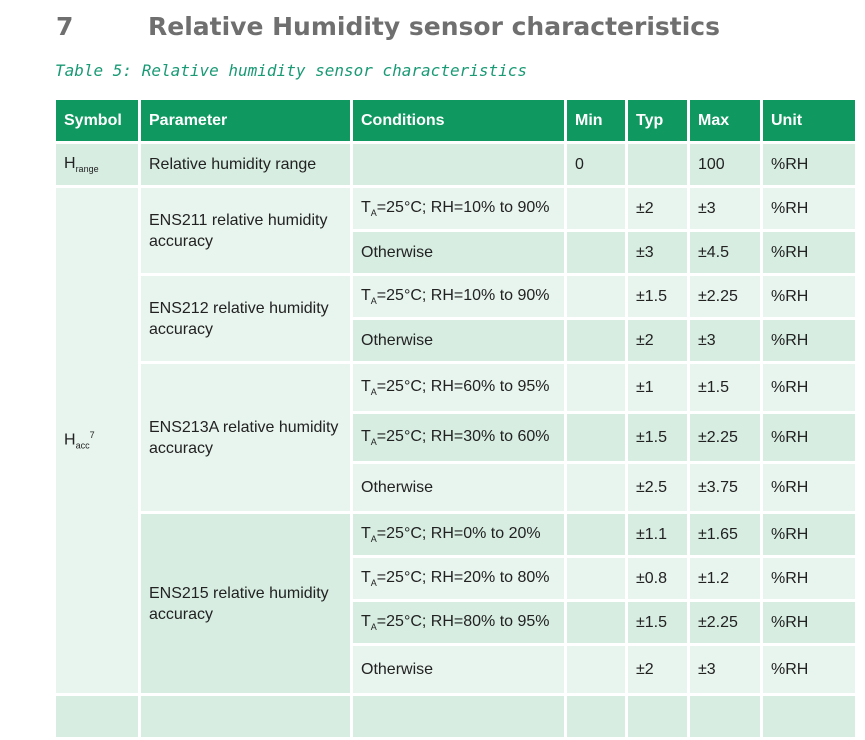 This screenshot has height=740, width=865. I want to click on header-unit: Unit, so click(809, 120).